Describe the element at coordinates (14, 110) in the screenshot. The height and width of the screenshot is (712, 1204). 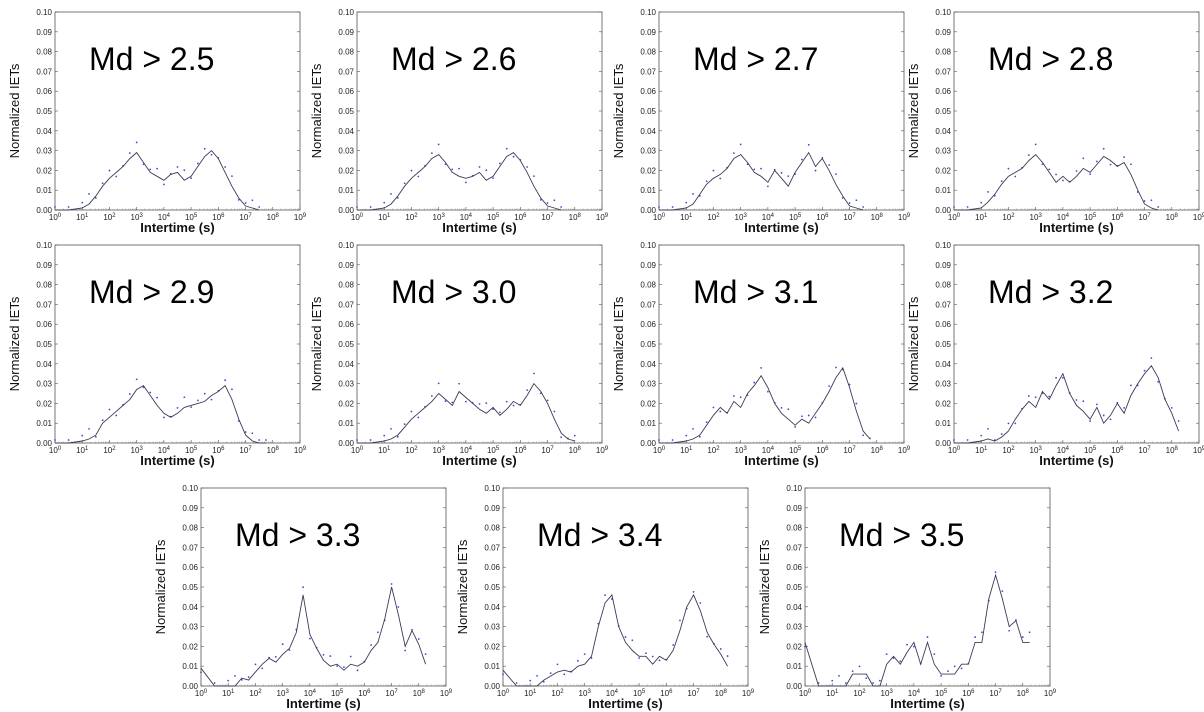
I see `y-axis-label: Normalized IETs` at that location.